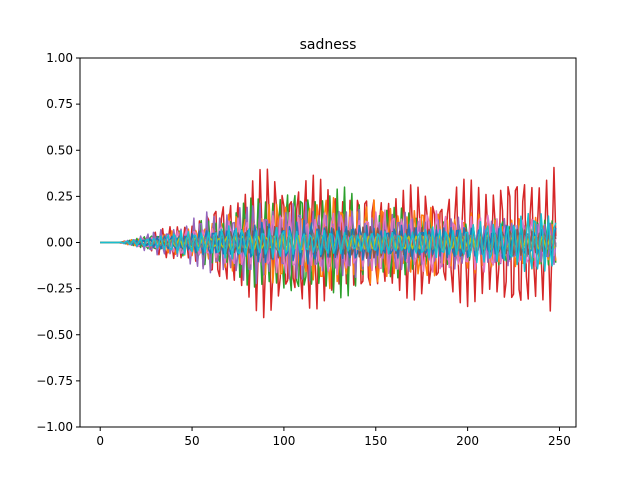 This screenshot has height=484, width=640. Describe the element at coordinates (59, 150) in the screenshot. I see `y-tick-label: 0.50` at that location.